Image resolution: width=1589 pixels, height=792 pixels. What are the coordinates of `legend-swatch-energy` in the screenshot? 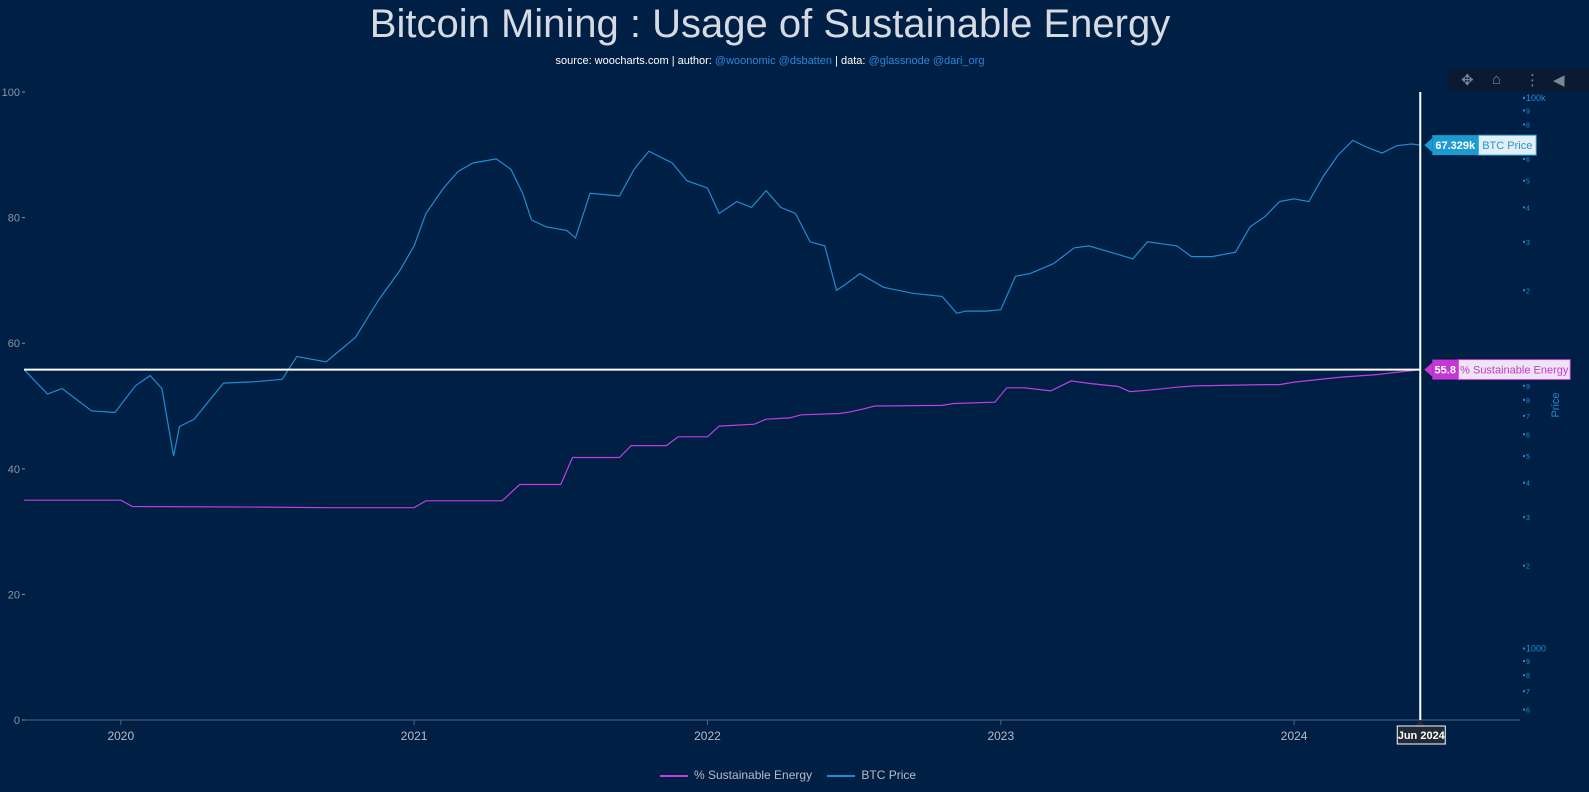 It's located at (674, 775).